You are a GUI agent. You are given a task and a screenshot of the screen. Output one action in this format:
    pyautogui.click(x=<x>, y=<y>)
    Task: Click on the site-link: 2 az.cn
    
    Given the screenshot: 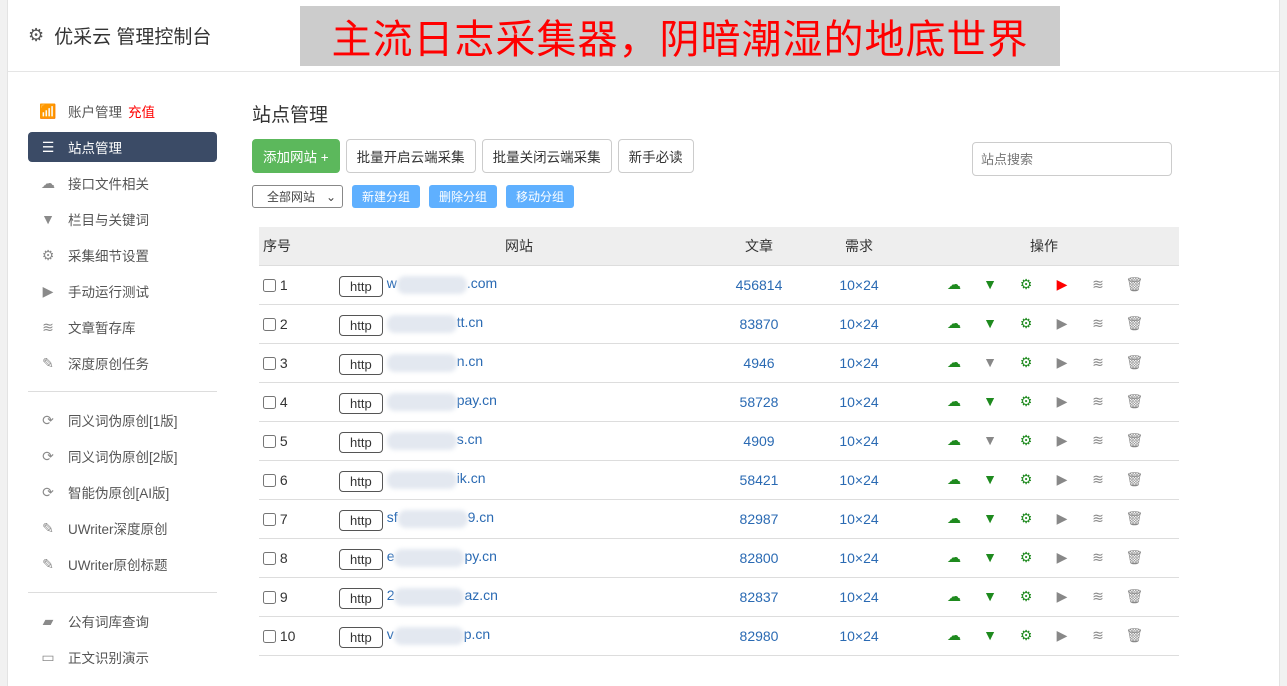 What is the action you would take?
    pyautogui.click(x=442, y=596)
    